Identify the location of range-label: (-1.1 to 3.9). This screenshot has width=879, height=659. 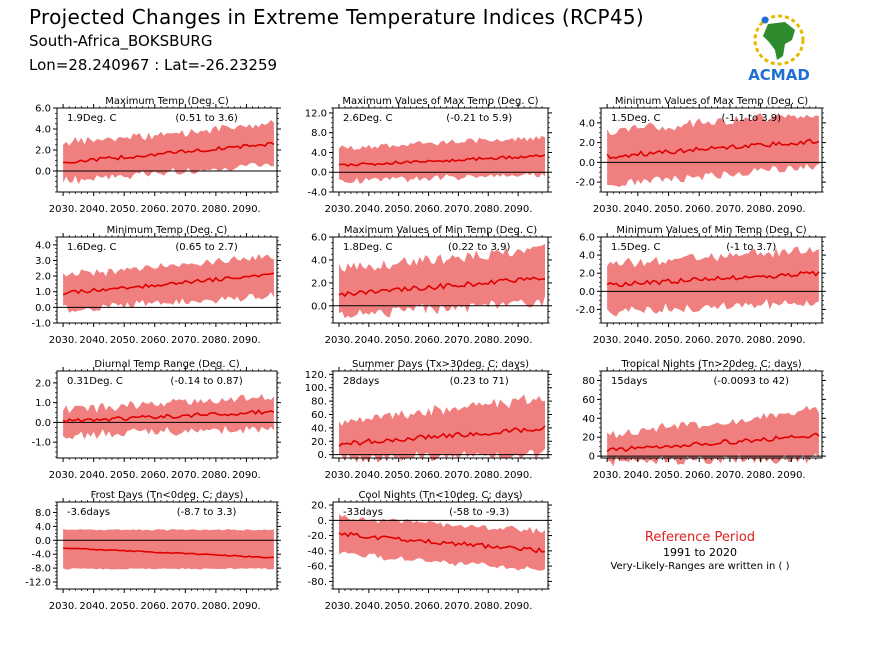
(751, 118).